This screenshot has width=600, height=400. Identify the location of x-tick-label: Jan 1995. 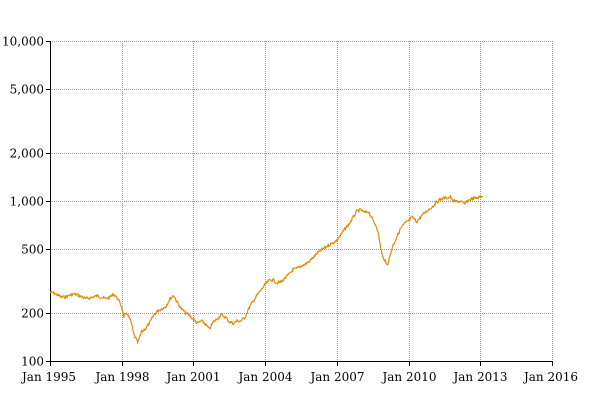
(48, 377).